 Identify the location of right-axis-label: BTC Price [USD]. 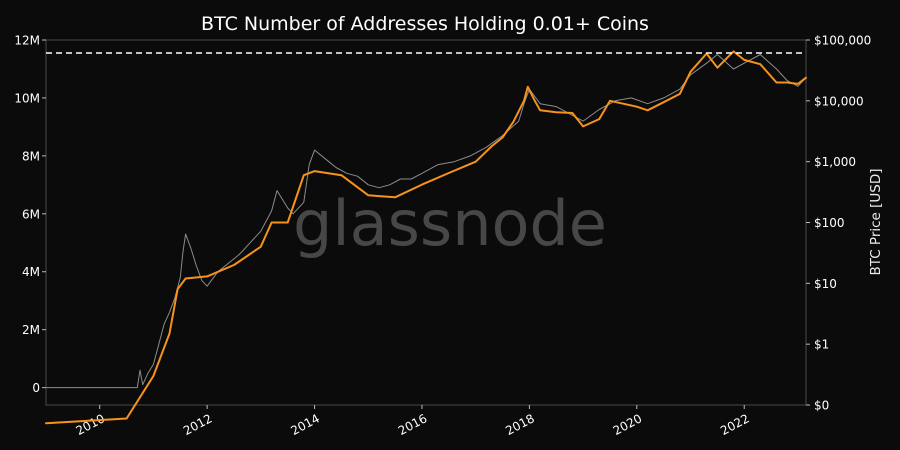
(876, 221).